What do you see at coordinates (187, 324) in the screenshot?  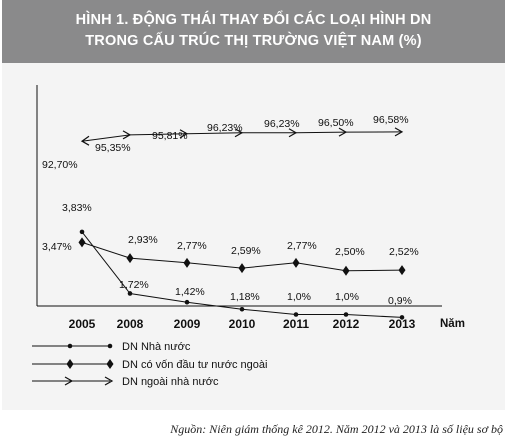 I see `x-tick-label-2009: 2009` at bounding box center [187, 324].